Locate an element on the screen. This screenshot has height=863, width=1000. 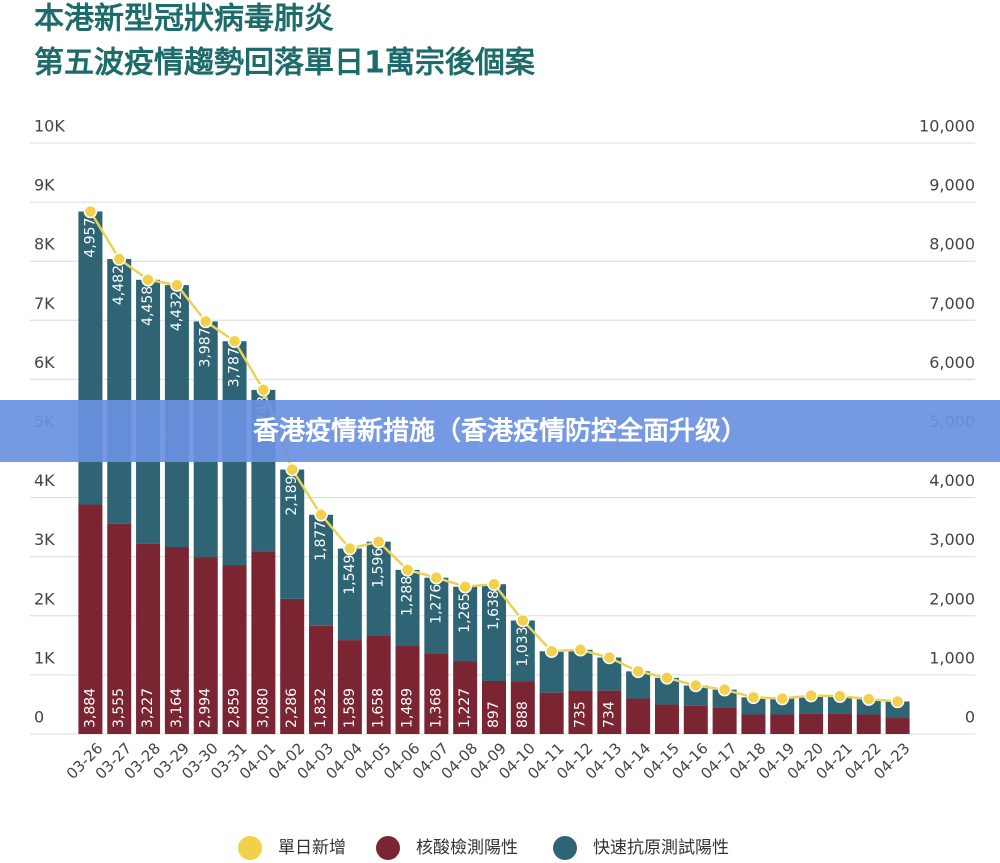
legend-label: 快速抗原測試陽性 is located at coordinates (661, 848).